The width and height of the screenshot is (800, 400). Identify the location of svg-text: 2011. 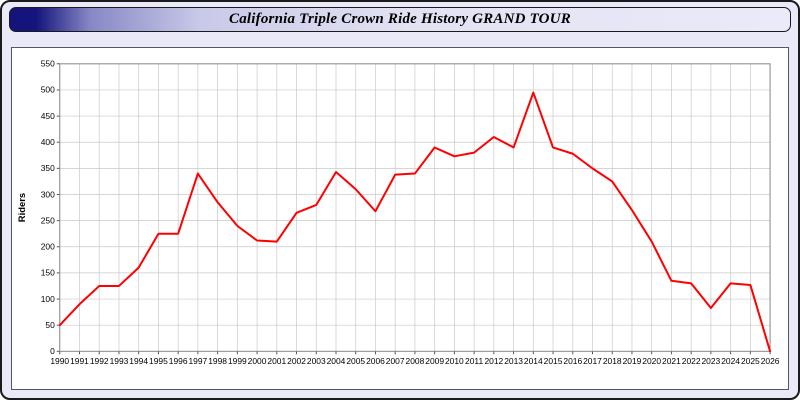
(474, 361).